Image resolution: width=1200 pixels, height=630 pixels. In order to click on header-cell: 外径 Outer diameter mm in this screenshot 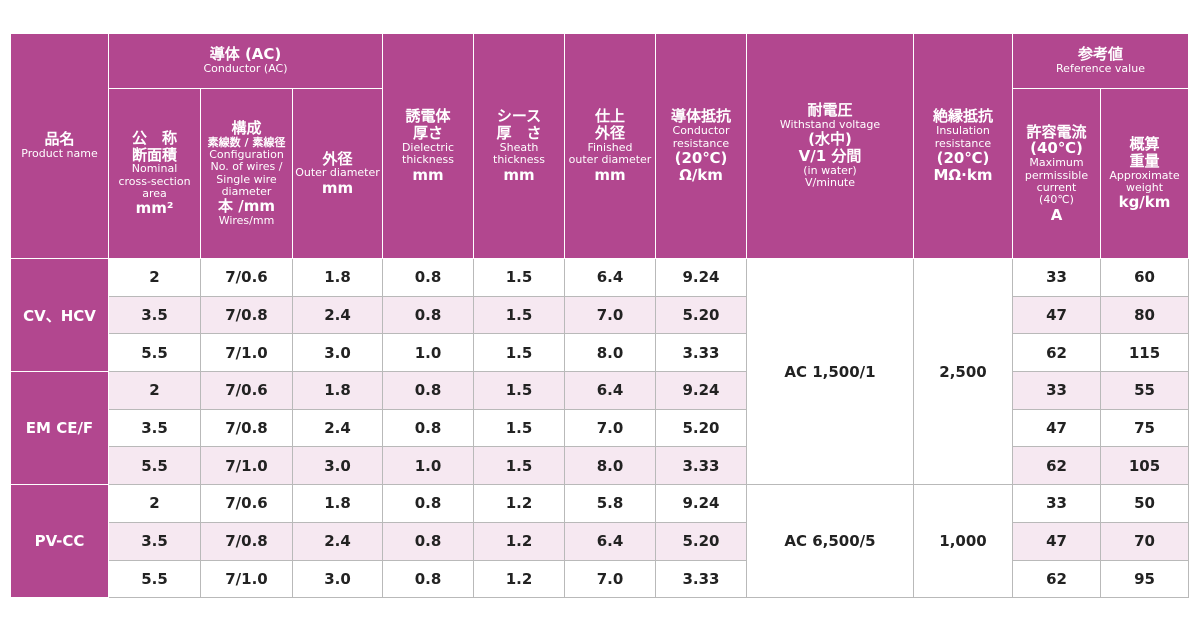, I will do `click(337, 173)`.